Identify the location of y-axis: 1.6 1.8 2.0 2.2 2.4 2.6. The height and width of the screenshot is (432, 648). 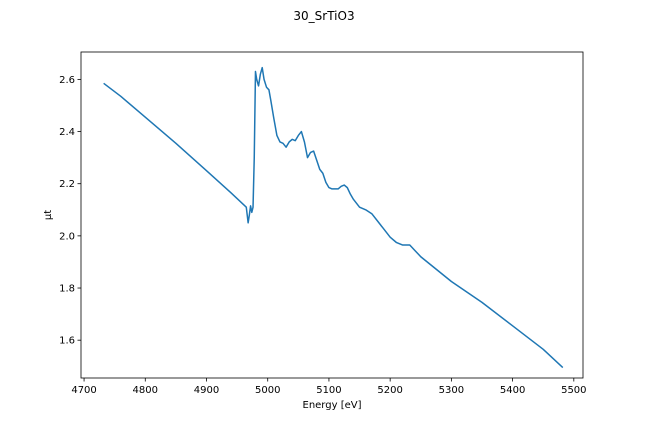
(70, 211).